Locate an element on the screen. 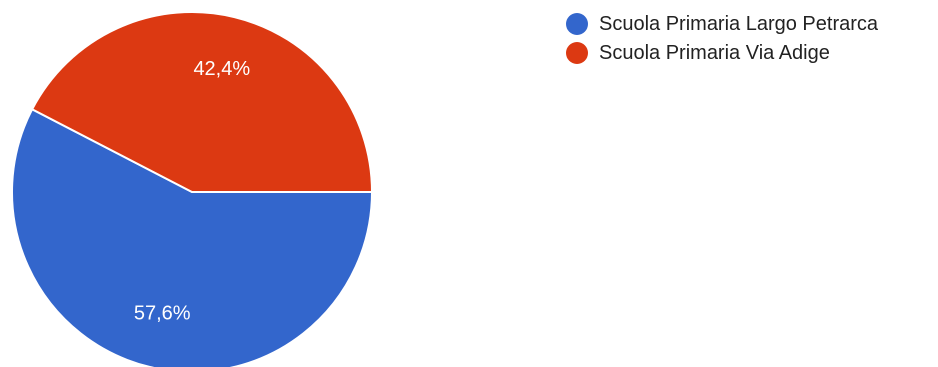  slice-value-label-0: 57,6% is located at coordinates (162, 314).